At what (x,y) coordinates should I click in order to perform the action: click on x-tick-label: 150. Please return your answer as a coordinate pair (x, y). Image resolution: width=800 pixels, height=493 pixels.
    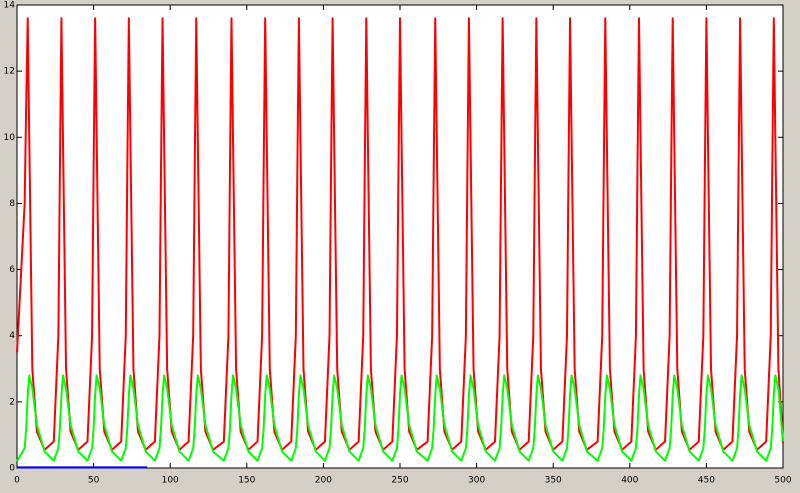
    Looking at the image, I should click on (246, 481).